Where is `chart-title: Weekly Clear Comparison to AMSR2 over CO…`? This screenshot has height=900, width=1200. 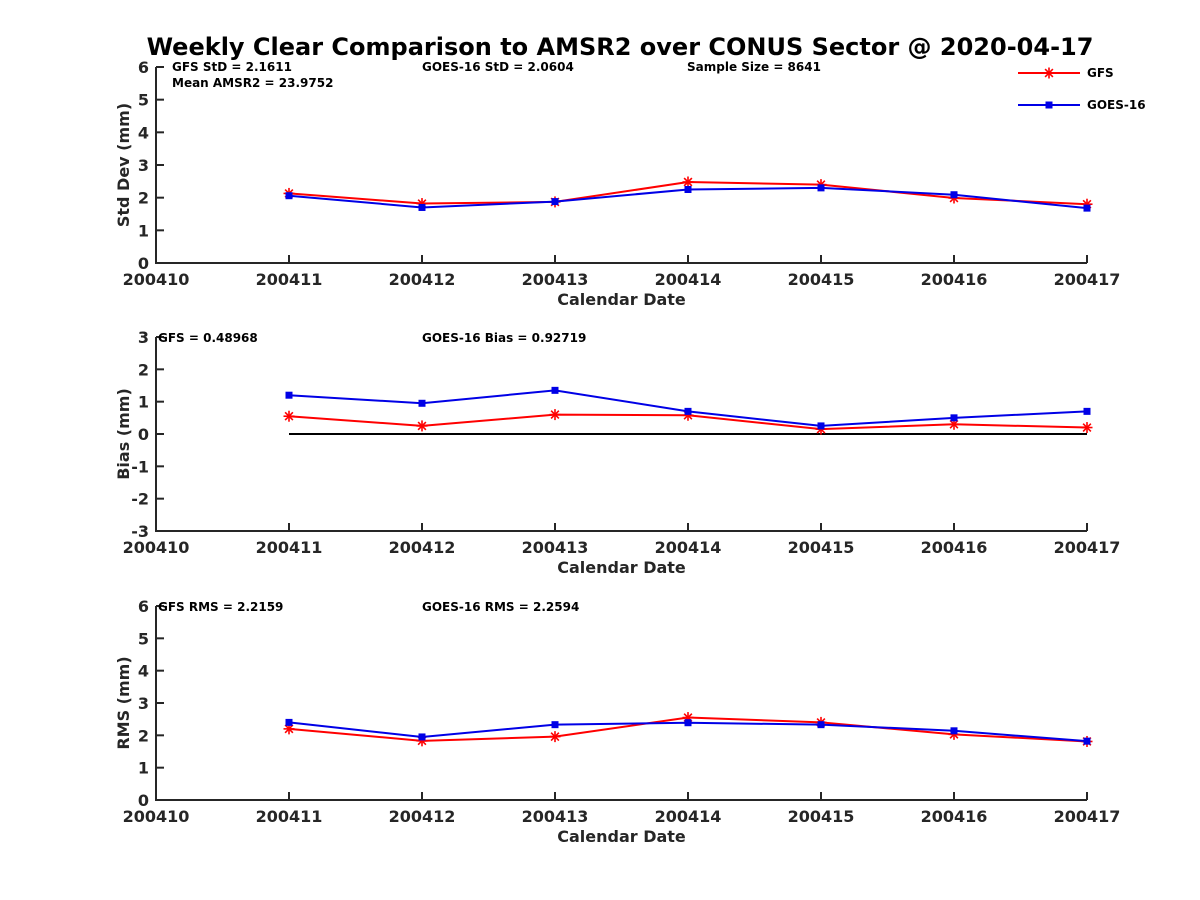 chart-title: Weekly Clear Comparison to AMSR2 over CO… is located at coordinates (620, 47).